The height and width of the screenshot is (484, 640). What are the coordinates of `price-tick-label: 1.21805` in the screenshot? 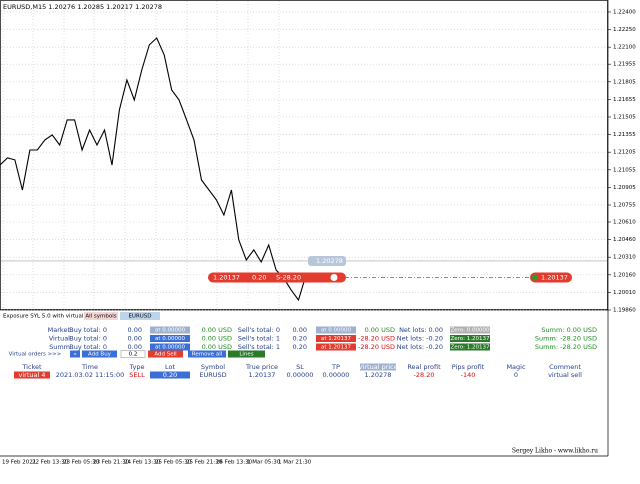 It's located at (624, 82).